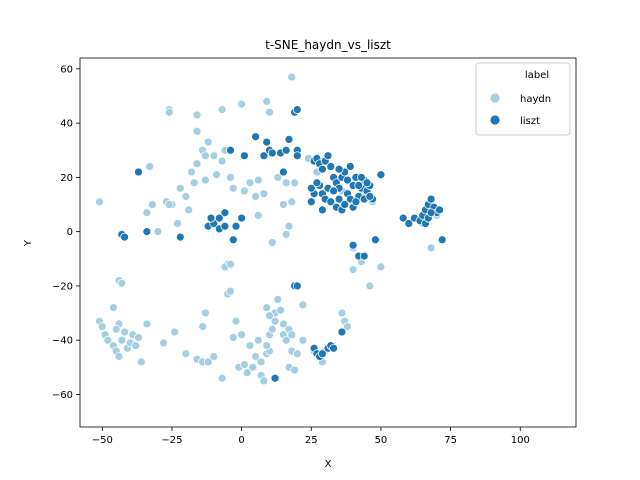  I want to click on x-axis-ticks: −50 −25 0 25 50 75 100, so click(311, 436).